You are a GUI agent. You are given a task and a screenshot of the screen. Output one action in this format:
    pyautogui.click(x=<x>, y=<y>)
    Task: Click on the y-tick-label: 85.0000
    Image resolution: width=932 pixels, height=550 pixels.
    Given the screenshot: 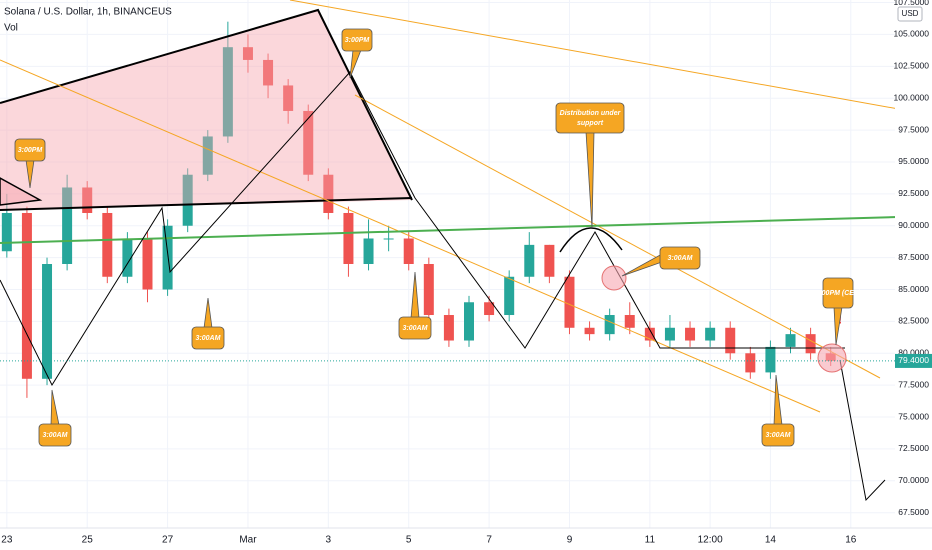 What is the action you would take?
    pyautogui.click(x=913, y=289)
    